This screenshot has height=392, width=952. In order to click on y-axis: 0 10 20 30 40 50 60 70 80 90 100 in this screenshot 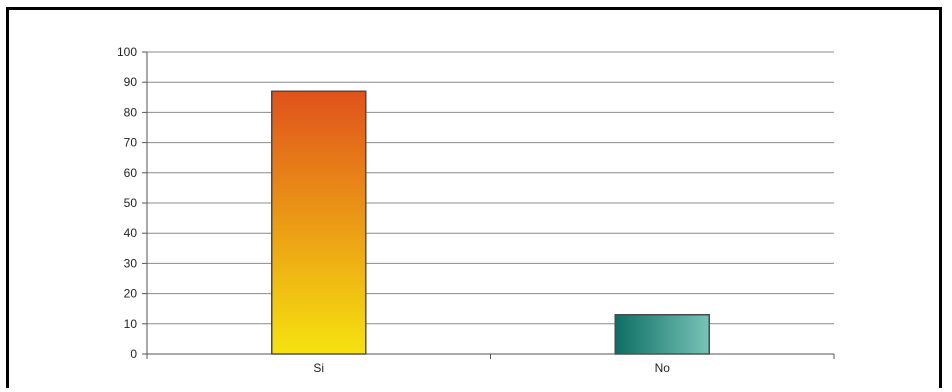, I will do `click(132, 203)`.